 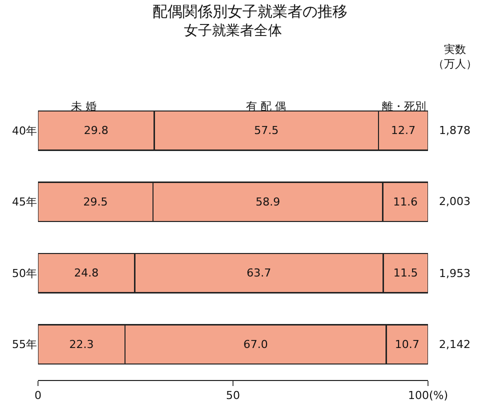 What do you see at coordinates (455, 56) in the screenshot?
I see `text: 実数（万人）` at bounding box center [455, 56].